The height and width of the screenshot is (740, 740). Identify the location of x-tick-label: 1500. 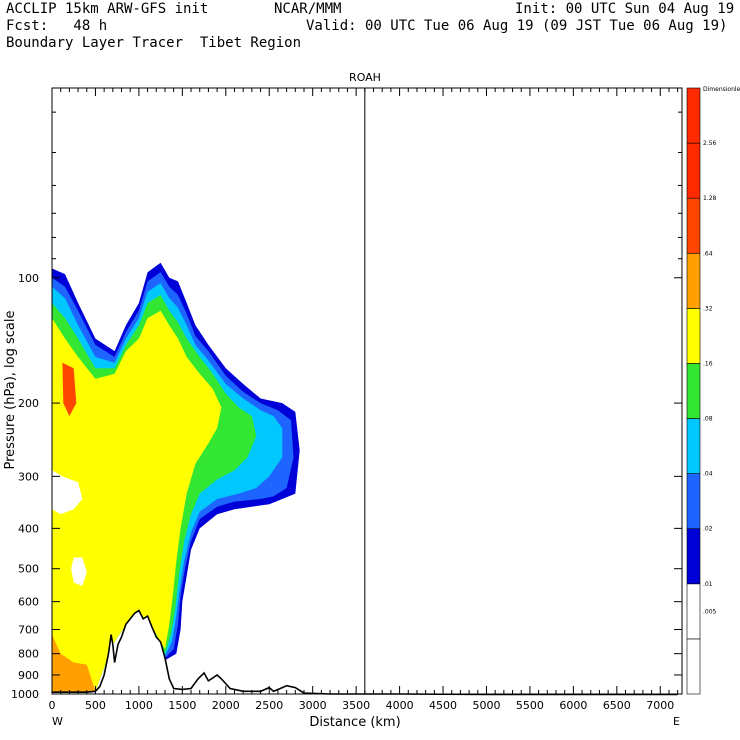
(182, 705).